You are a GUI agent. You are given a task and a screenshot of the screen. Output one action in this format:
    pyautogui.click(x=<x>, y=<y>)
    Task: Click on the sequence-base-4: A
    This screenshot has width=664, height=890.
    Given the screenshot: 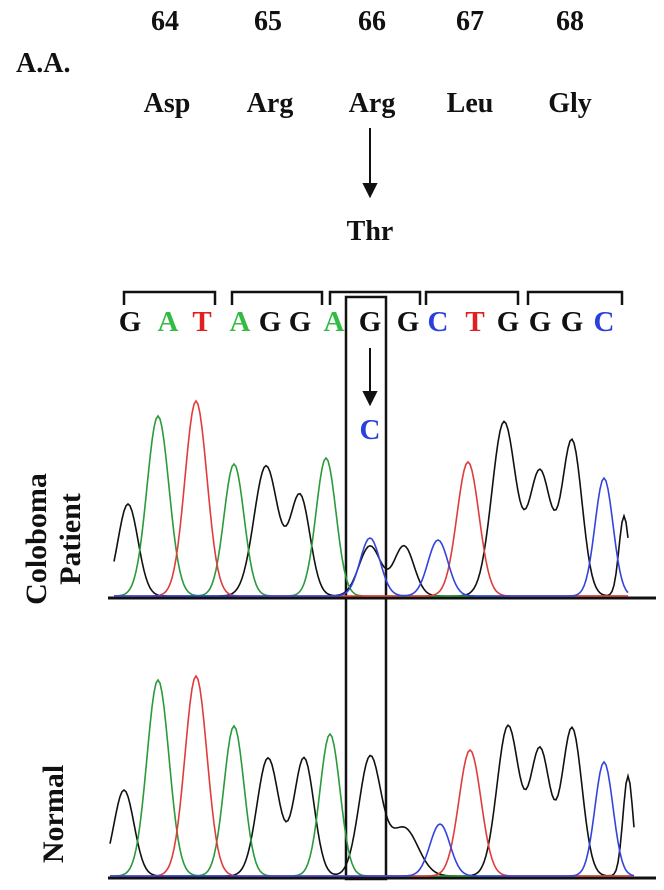 What is the action you would take?
    pyautogui.click(x=240, y=322)
    